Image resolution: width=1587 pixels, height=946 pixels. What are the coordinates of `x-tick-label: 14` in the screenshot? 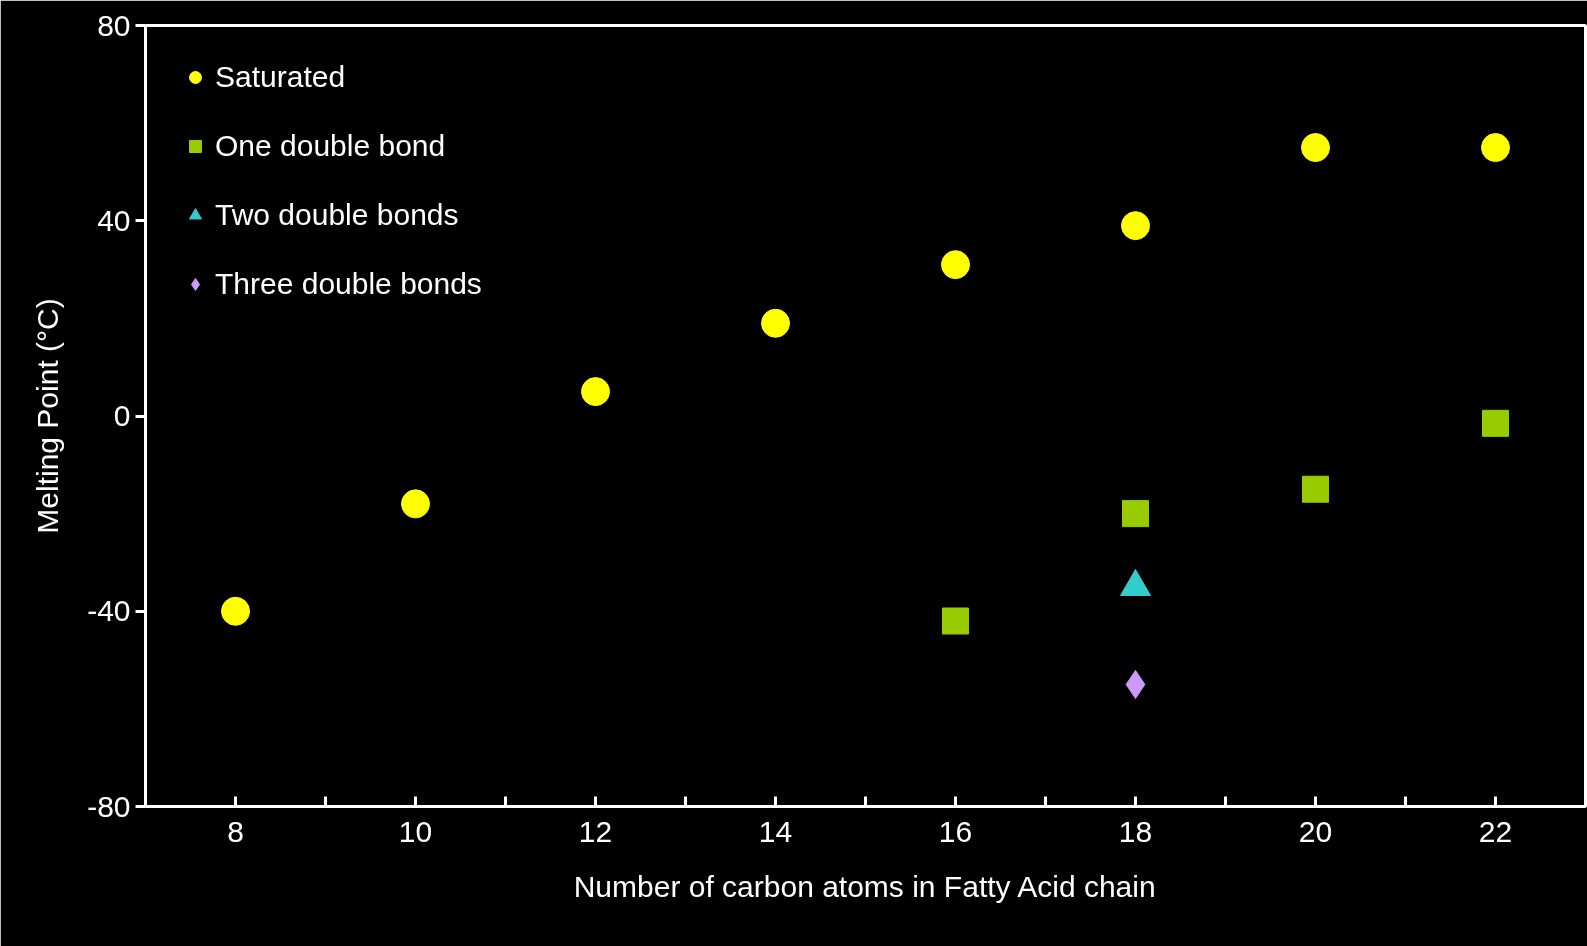 It's located at (775, 831).